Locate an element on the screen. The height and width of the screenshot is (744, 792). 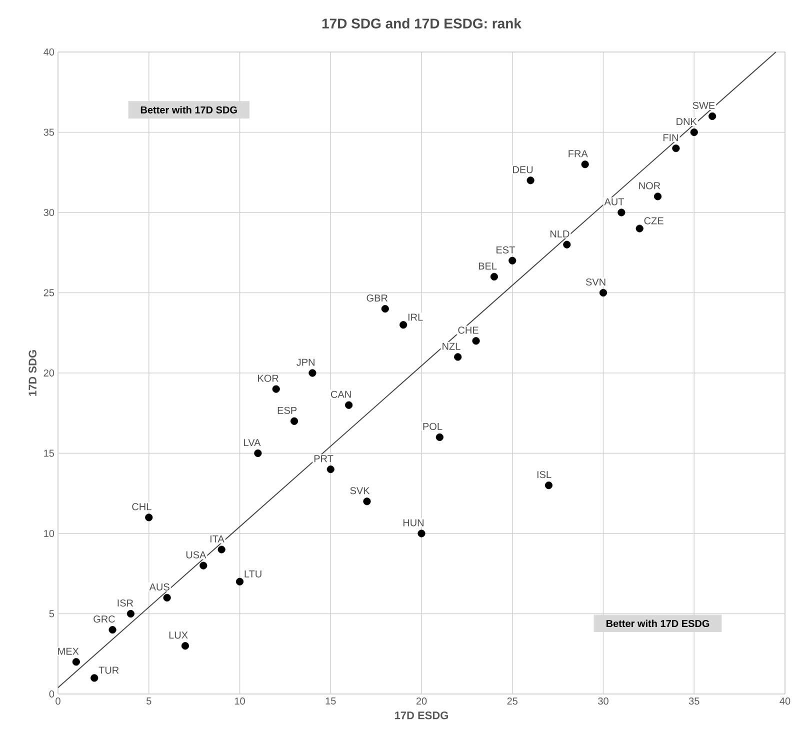
annotation: CZE is located at coordinates (654, 220).